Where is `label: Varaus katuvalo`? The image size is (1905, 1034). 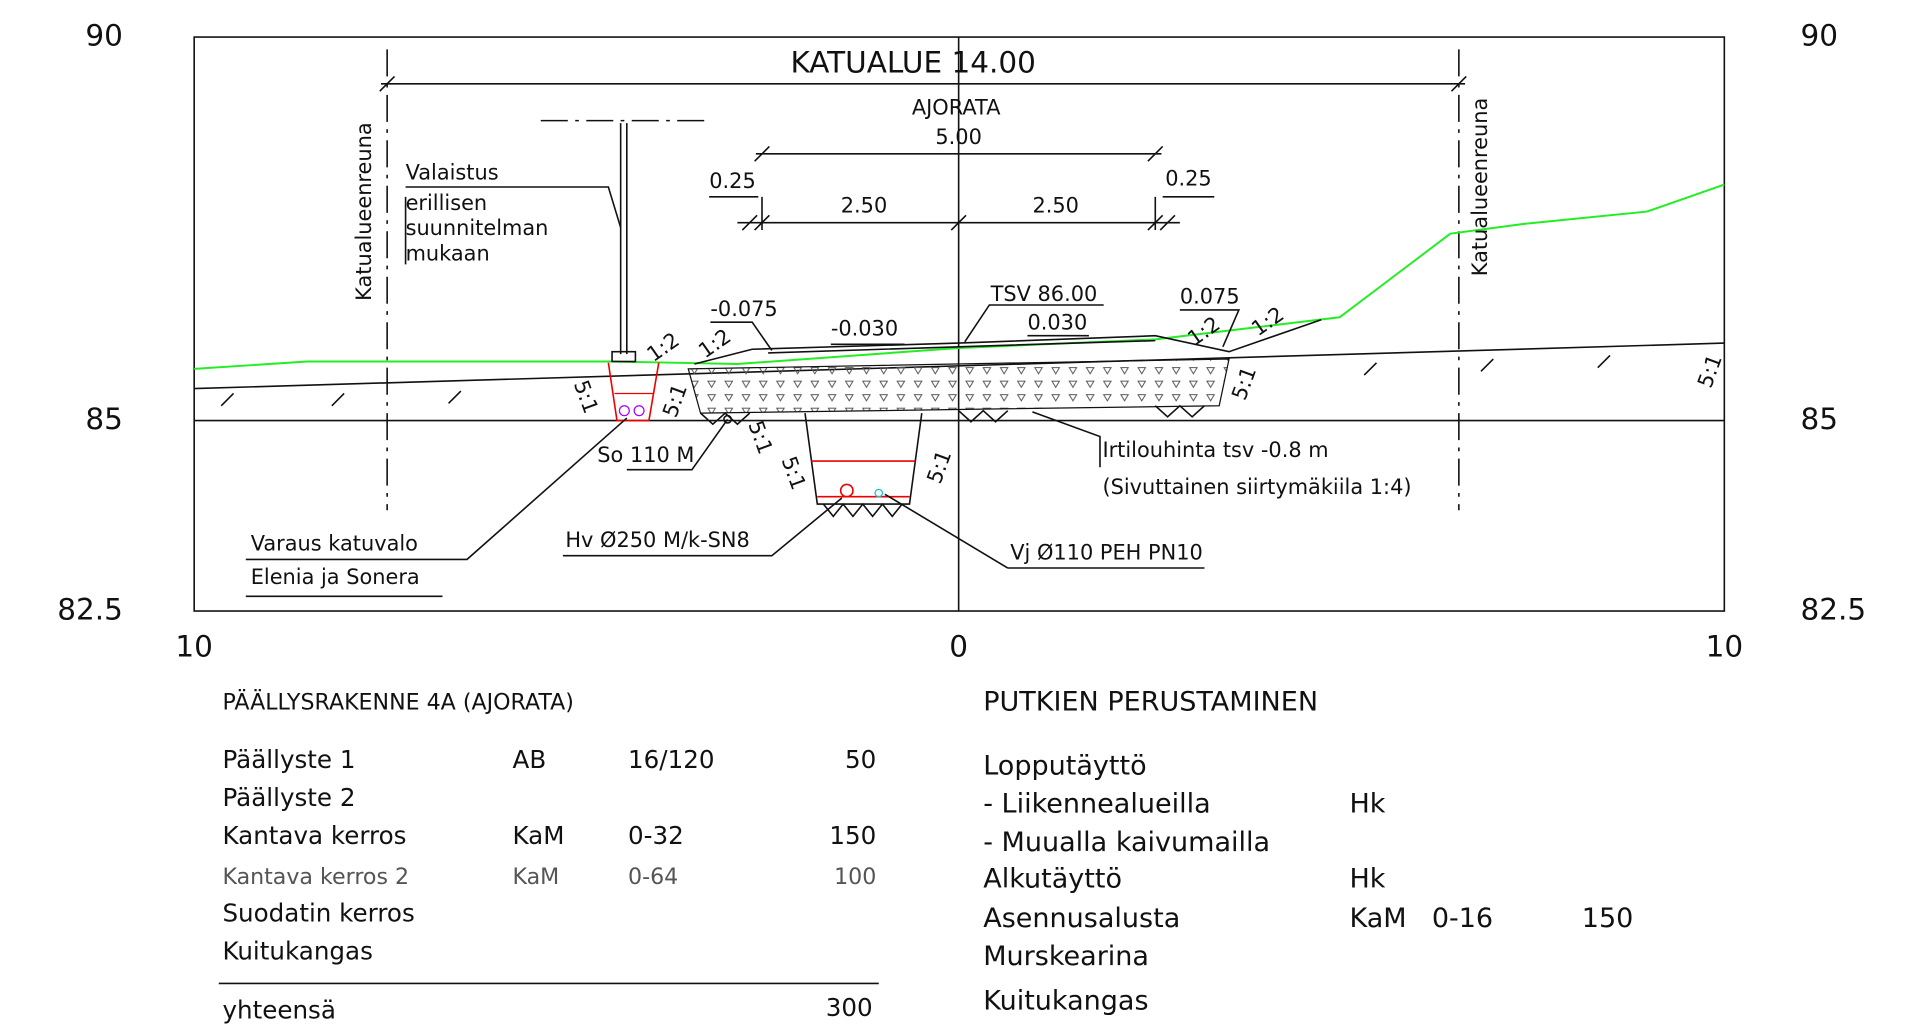
label: Varaus katuvalo is located at coordinates (334, 544).